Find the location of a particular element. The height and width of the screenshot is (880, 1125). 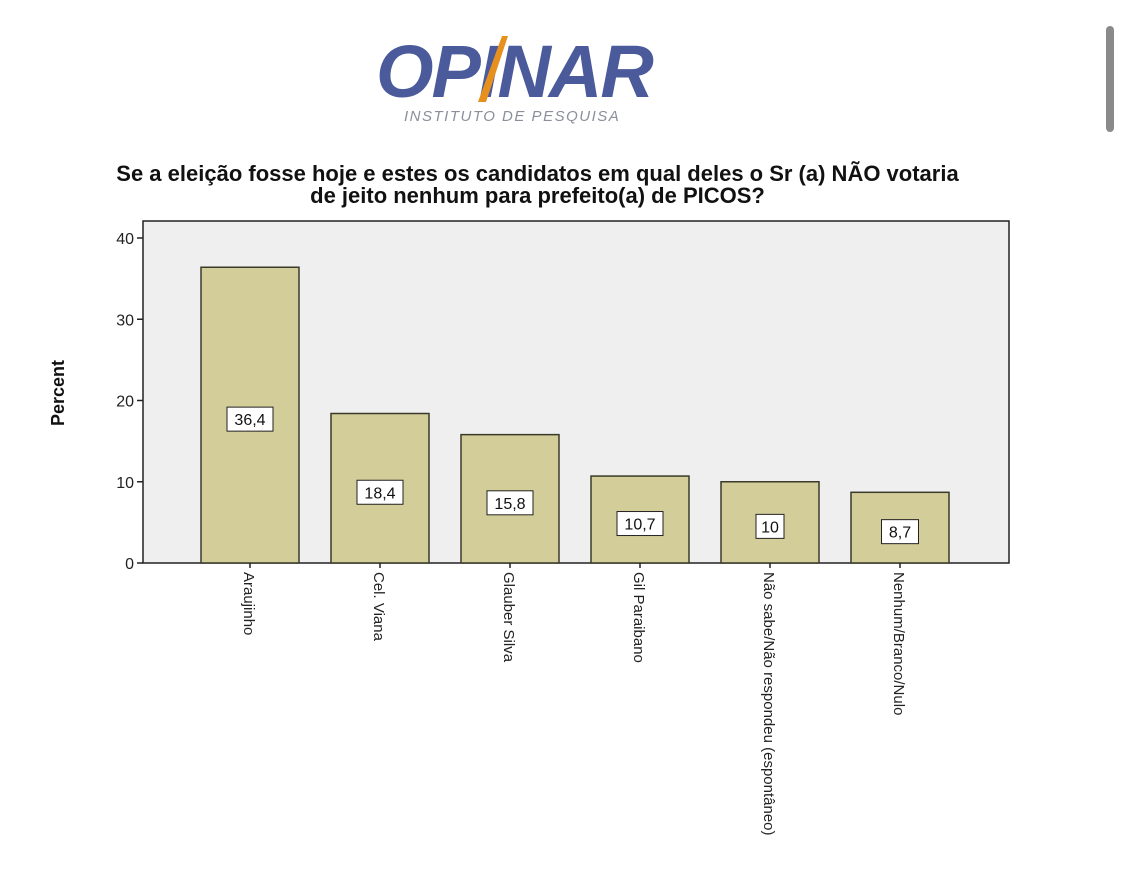

bar is located at coordinates (640, 519).